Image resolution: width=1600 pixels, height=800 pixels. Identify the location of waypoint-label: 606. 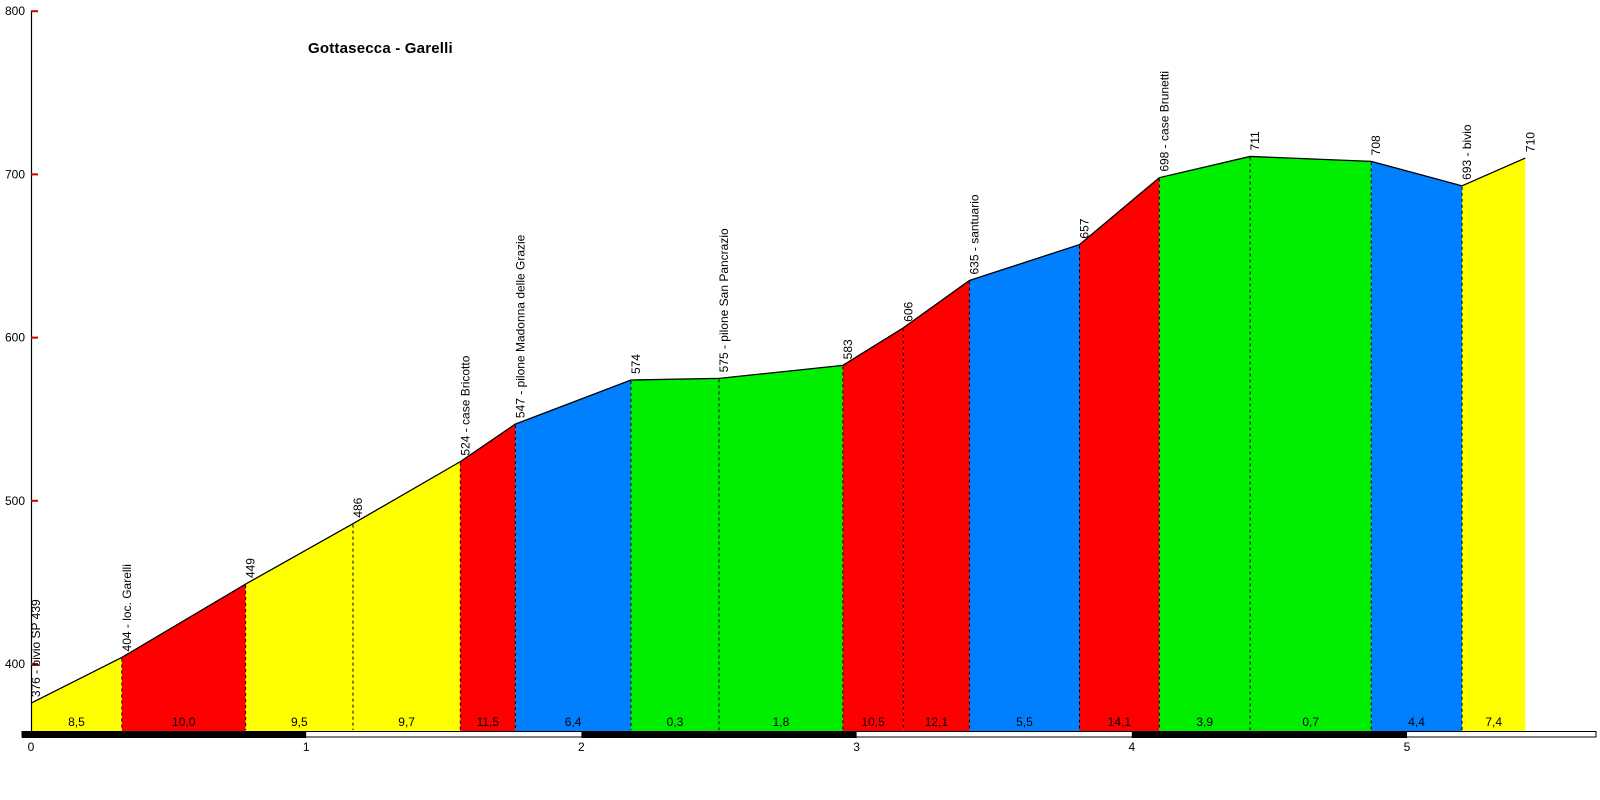
(908, 311).